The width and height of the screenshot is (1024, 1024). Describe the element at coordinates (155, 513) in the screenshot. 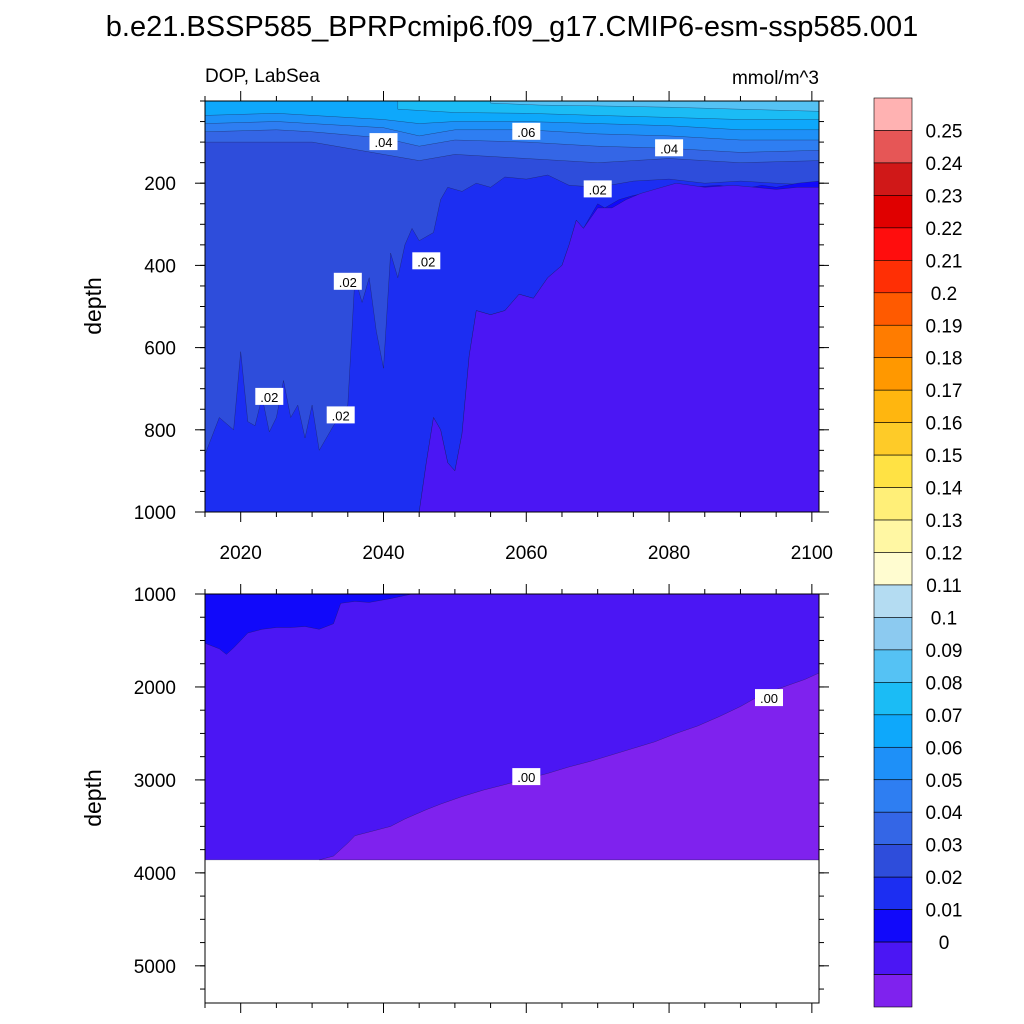

I see `upper-y-tick-label: 1000` at that location.